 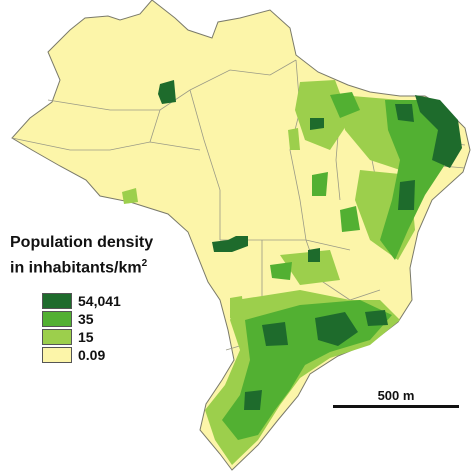 I want to click on legend-label: 35, so click(x=86, y=318).